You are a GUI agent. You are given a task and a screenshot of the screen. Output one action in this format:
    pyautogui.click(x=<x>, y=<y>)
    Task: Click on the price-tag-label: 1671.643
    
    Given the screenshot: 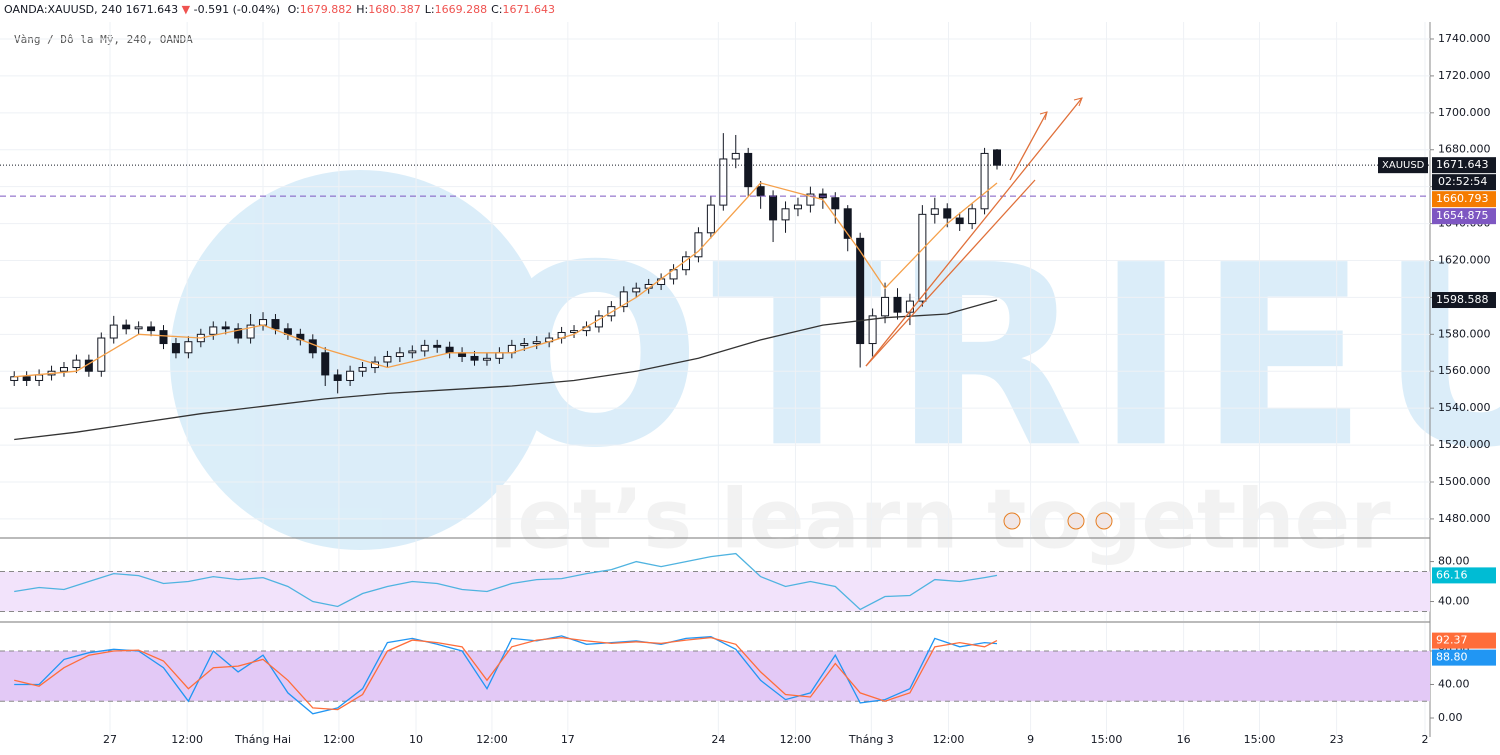 What is the action you would take?
    pyautogui.click(x=1462, y=164)
    